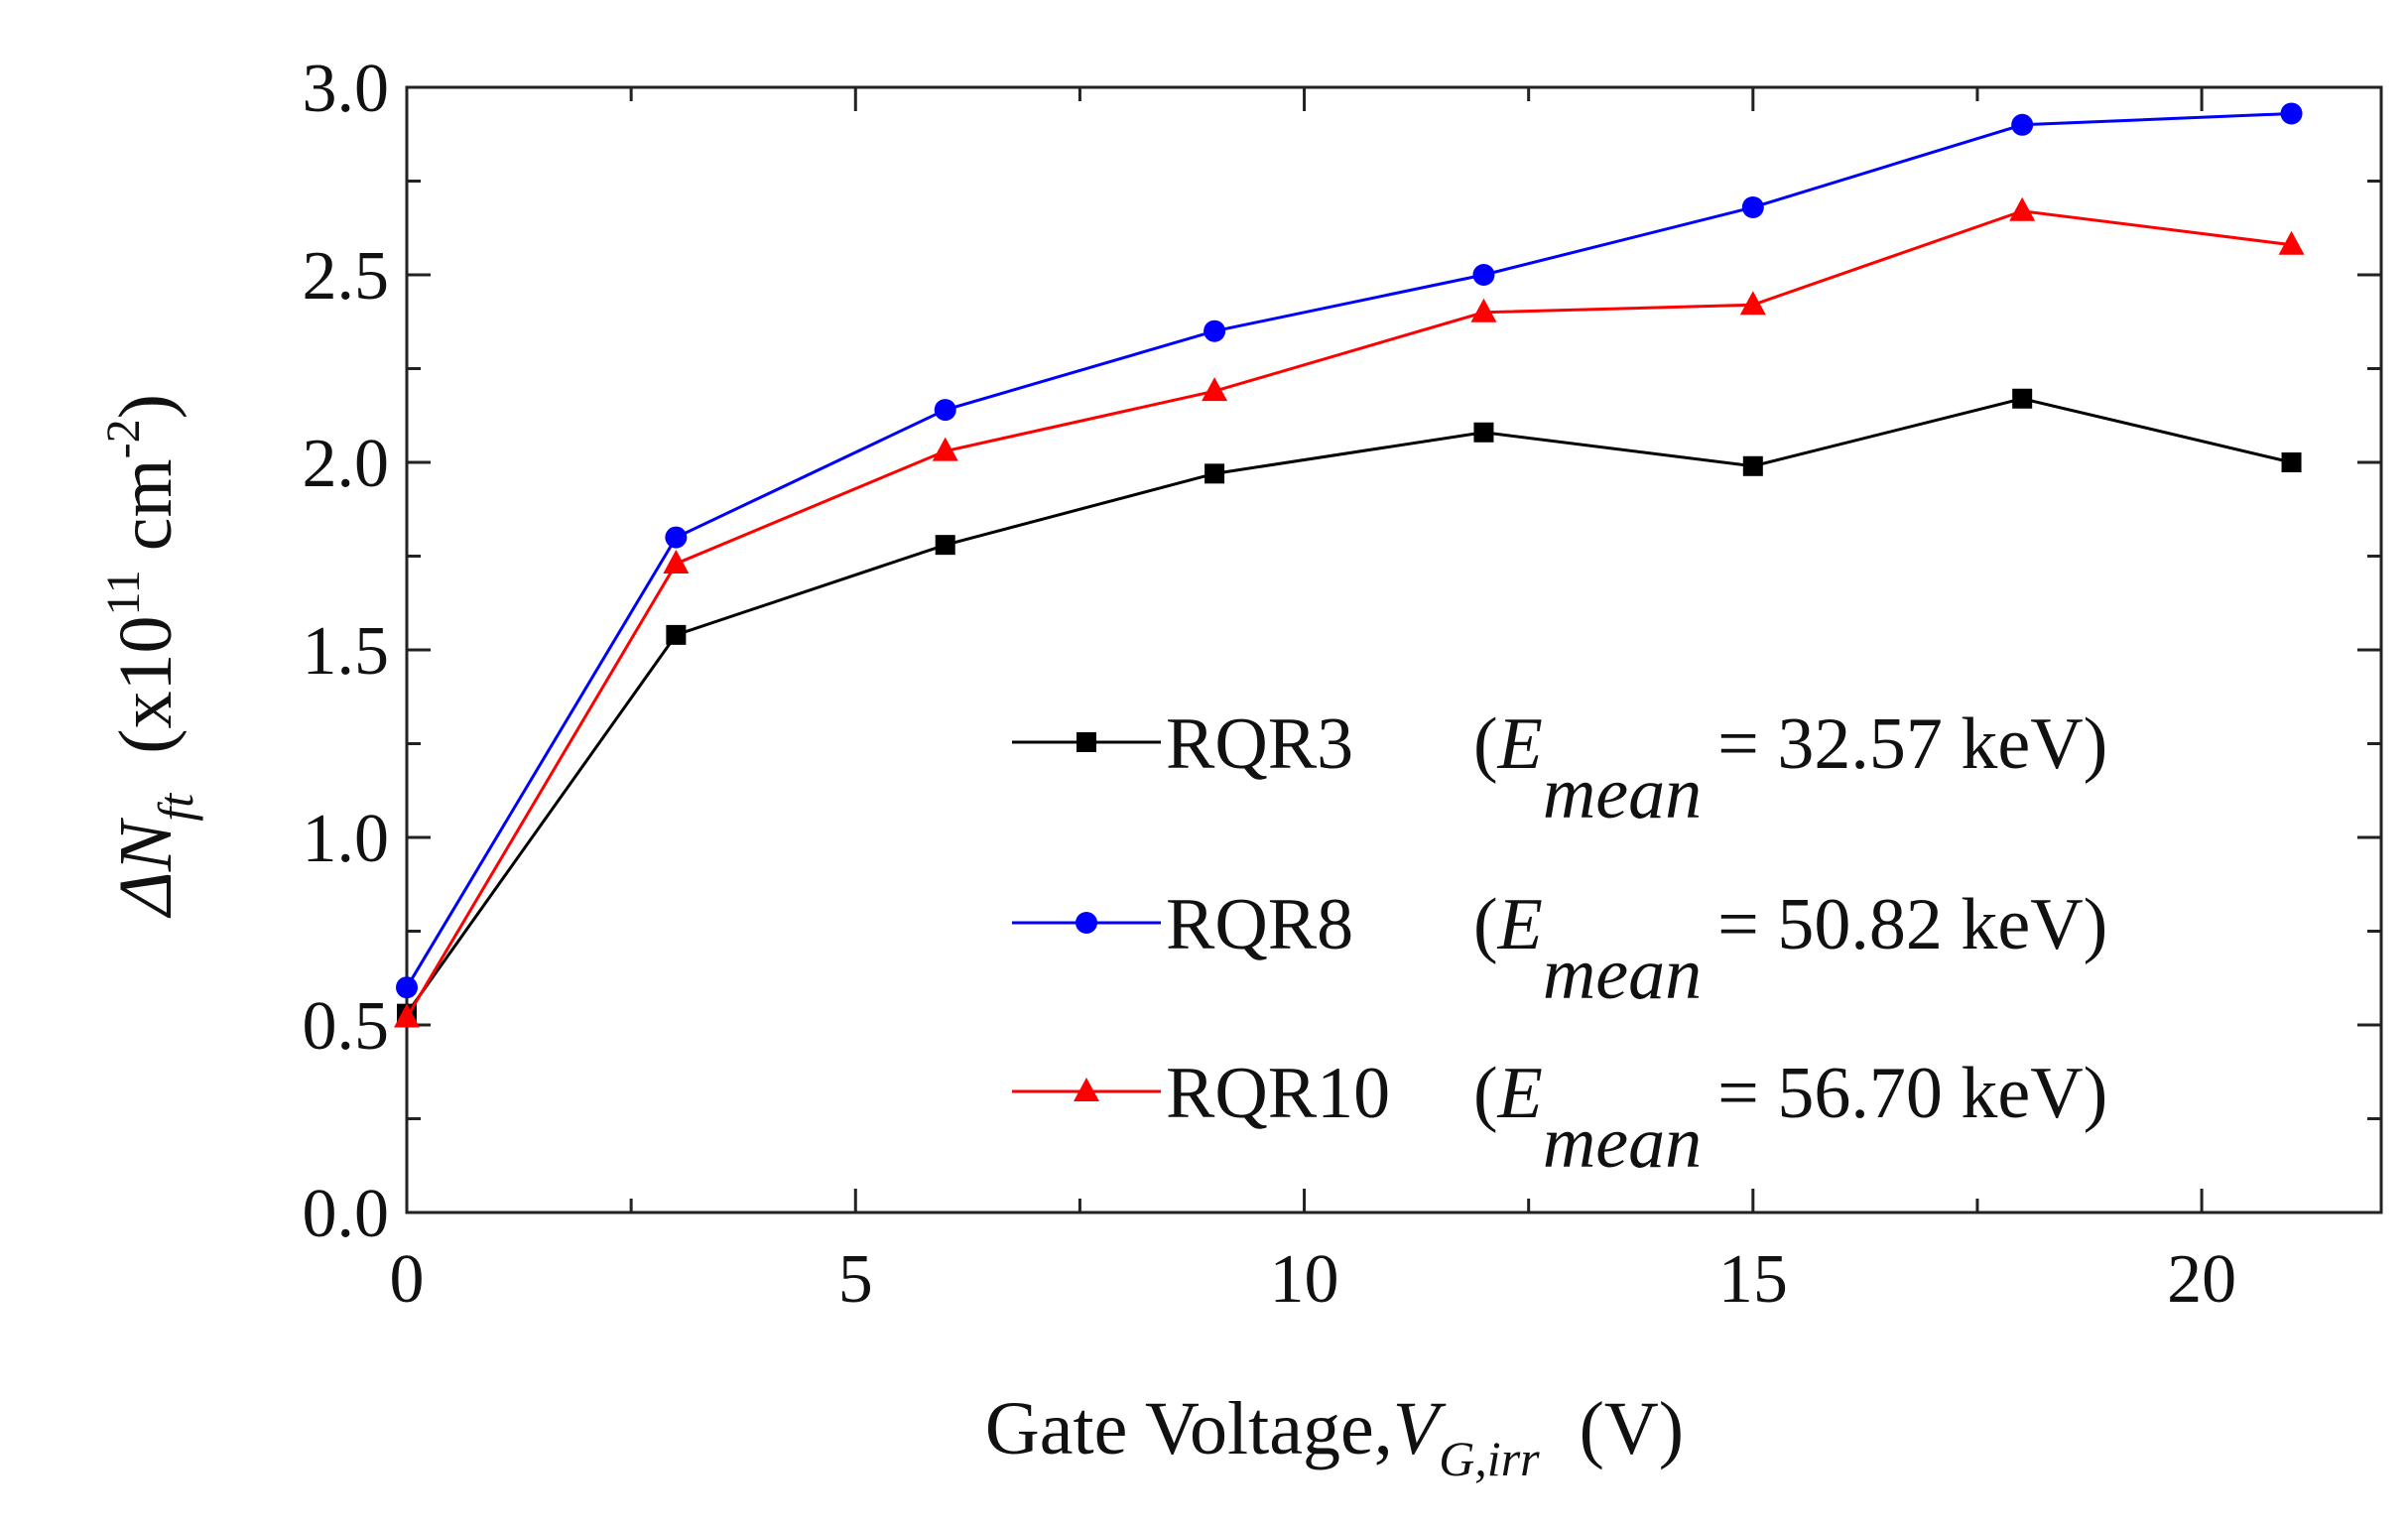 This screenshot has height=1529, width=2408. I want to click on y-tick-label: 0.0, so click(346, 1214).